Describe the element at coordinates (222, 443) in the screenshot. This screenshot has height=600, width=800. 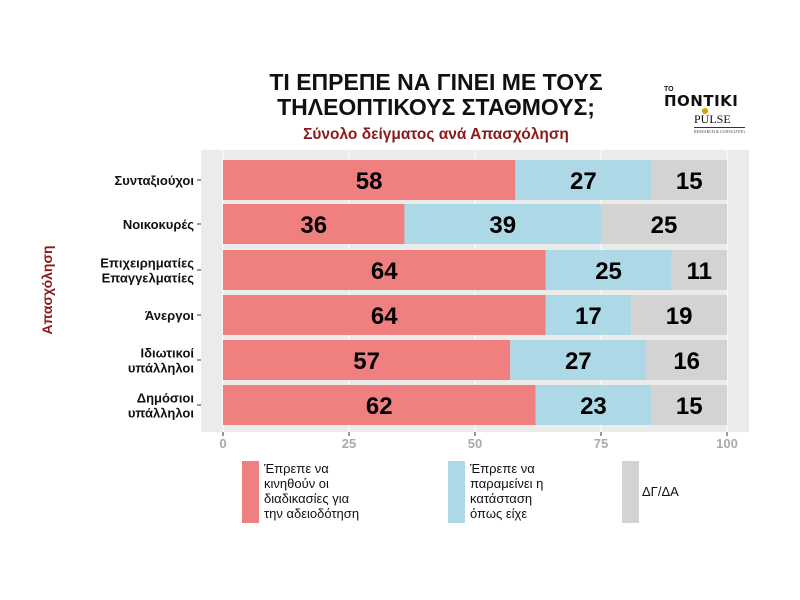
I see `x-tick-label: 0` at that location.